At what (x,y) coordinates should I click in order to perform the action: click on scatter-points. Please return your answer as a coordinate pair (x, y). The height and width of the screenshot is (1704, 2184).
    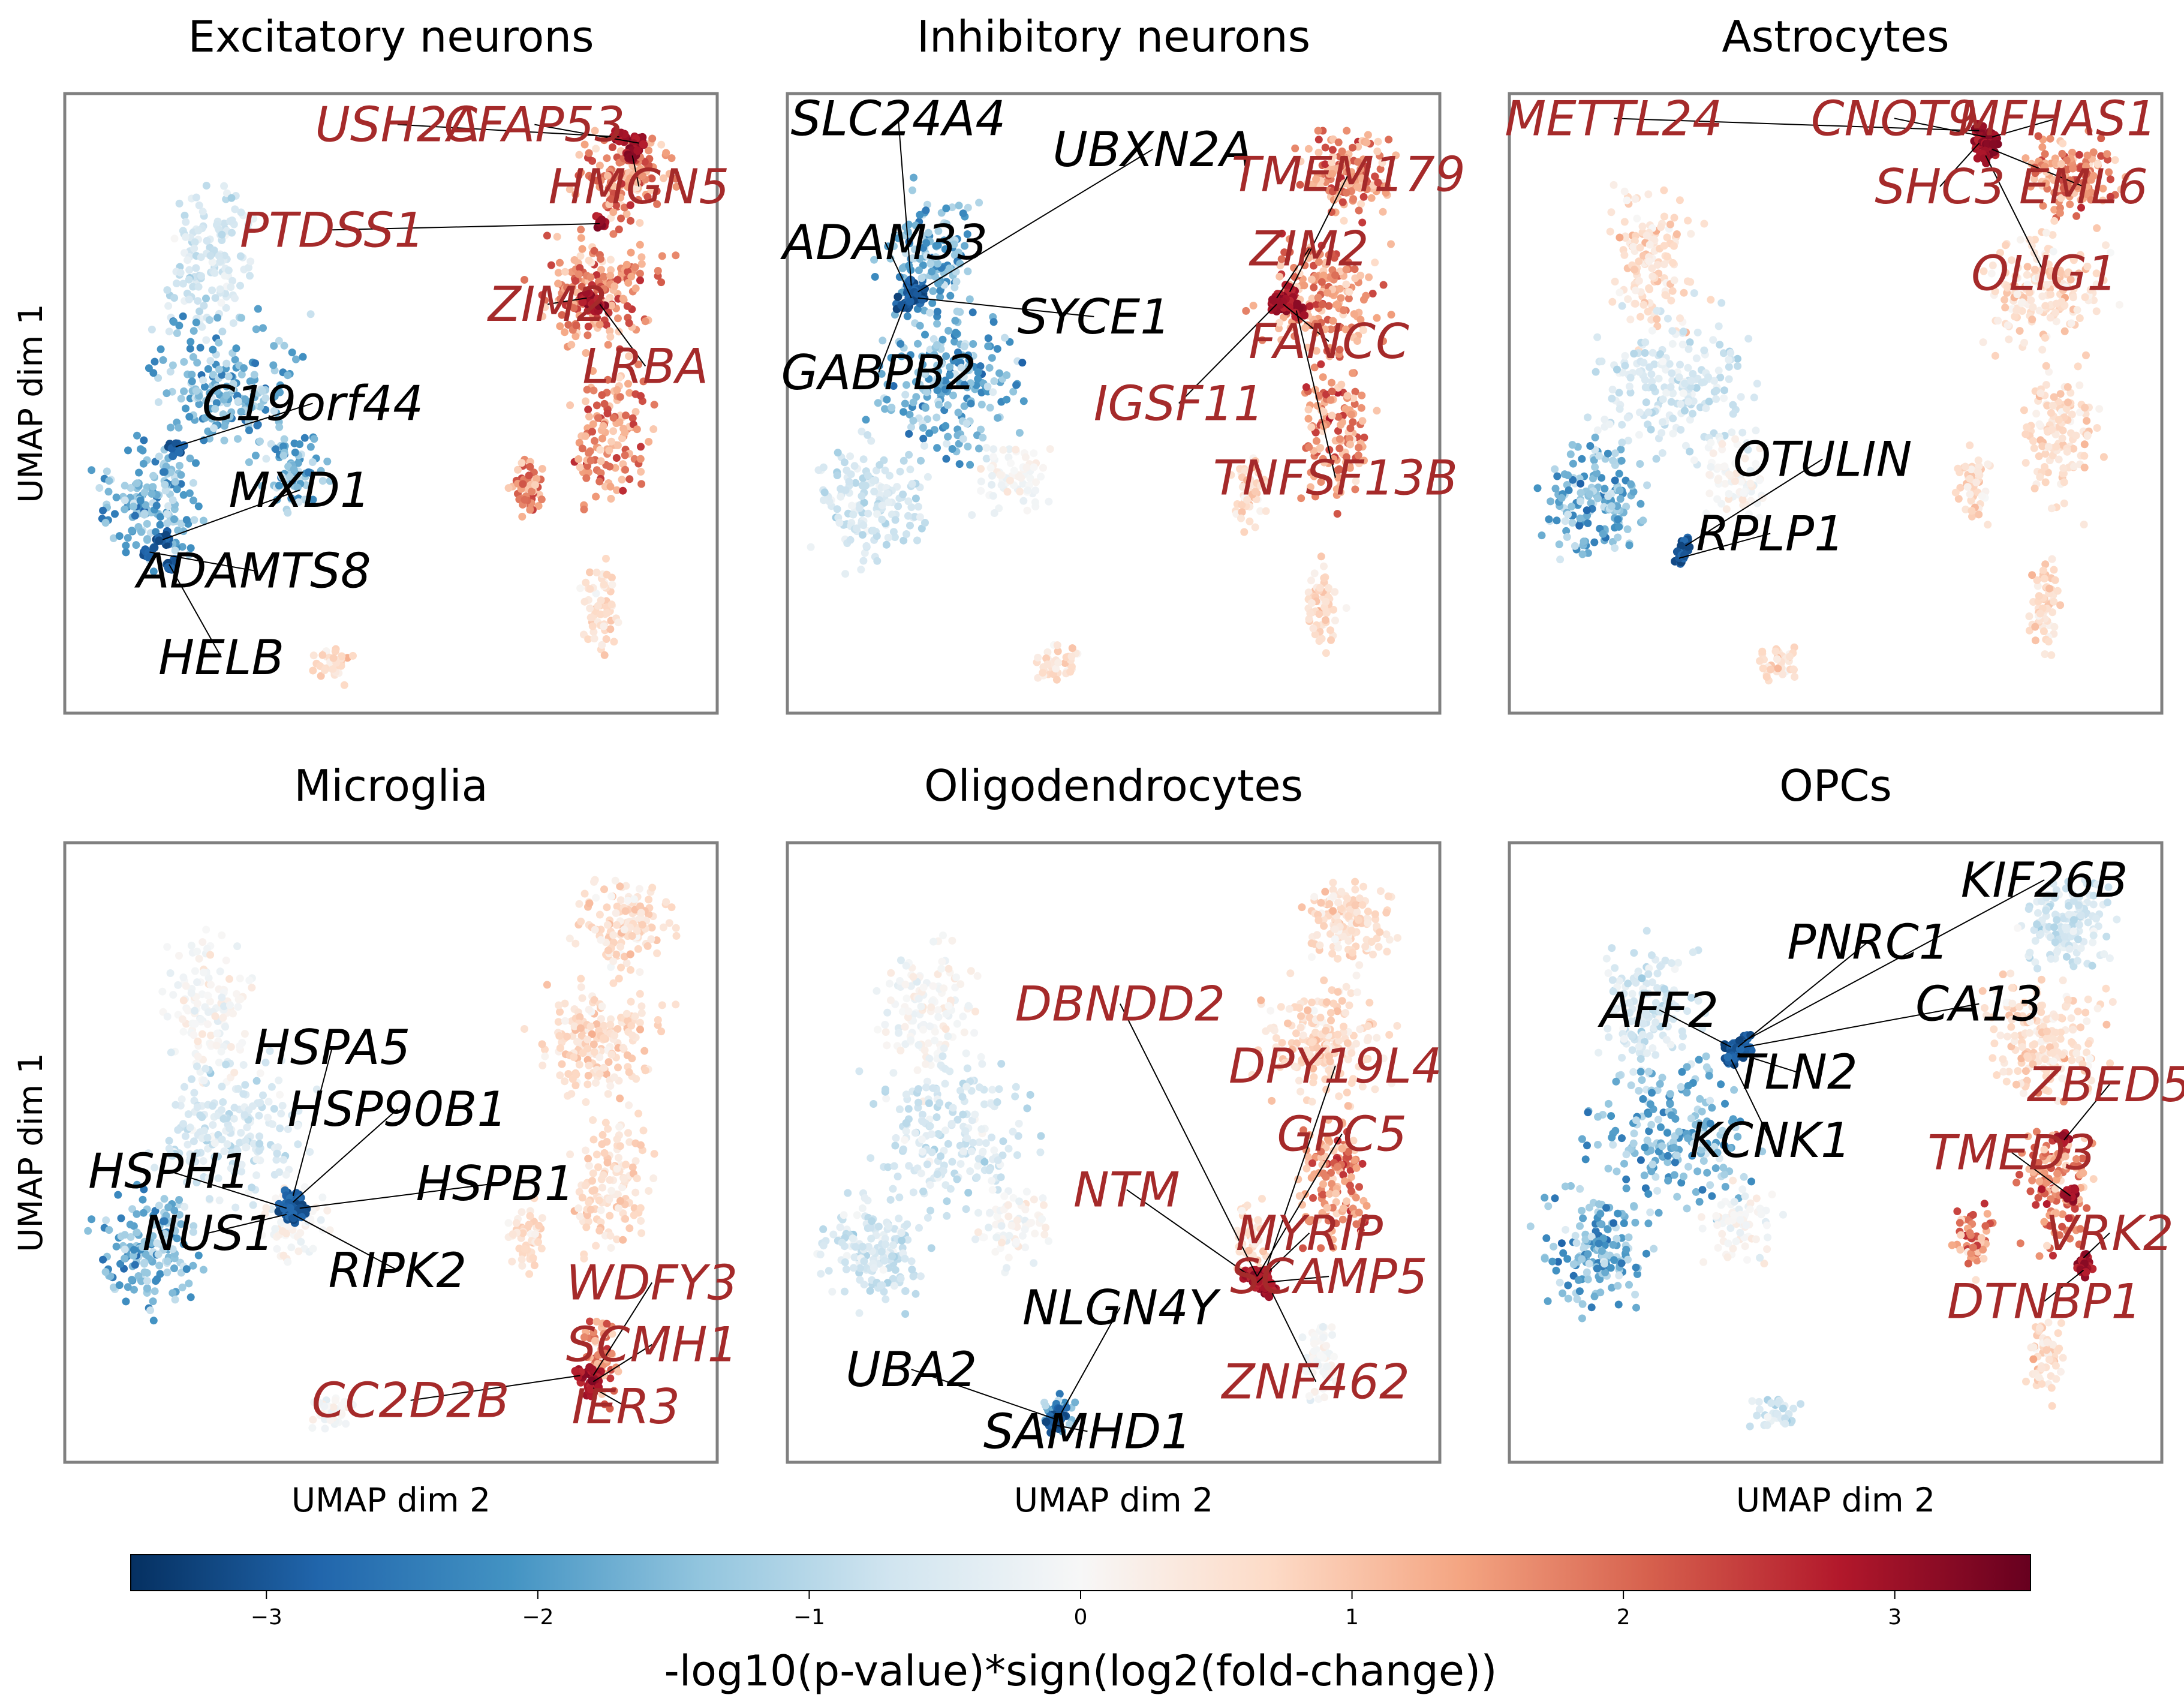
    Looking at the image, I should click on (384, 408).